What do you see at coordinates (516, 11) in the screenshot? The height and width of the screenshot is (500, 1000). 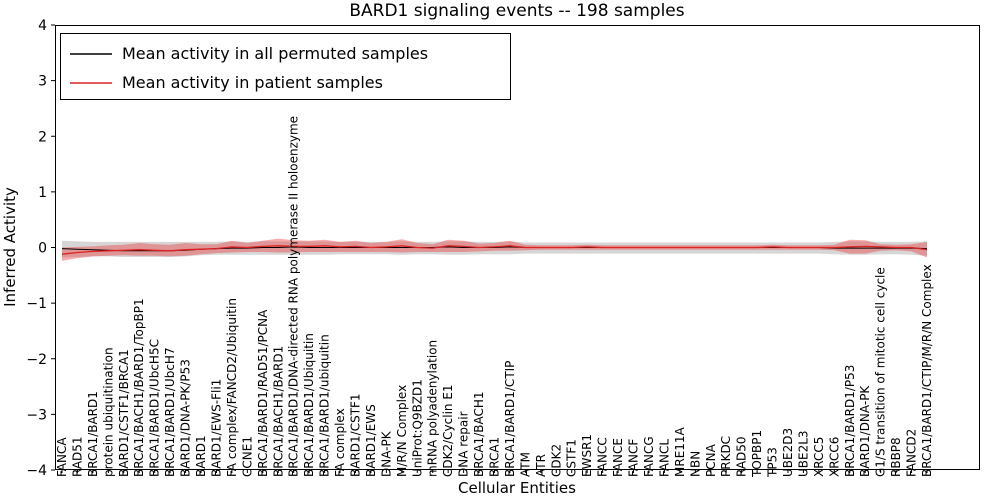 I see `chart-title: BARD1 signaling events -- 198 samples` at bounding box center [516, 11].